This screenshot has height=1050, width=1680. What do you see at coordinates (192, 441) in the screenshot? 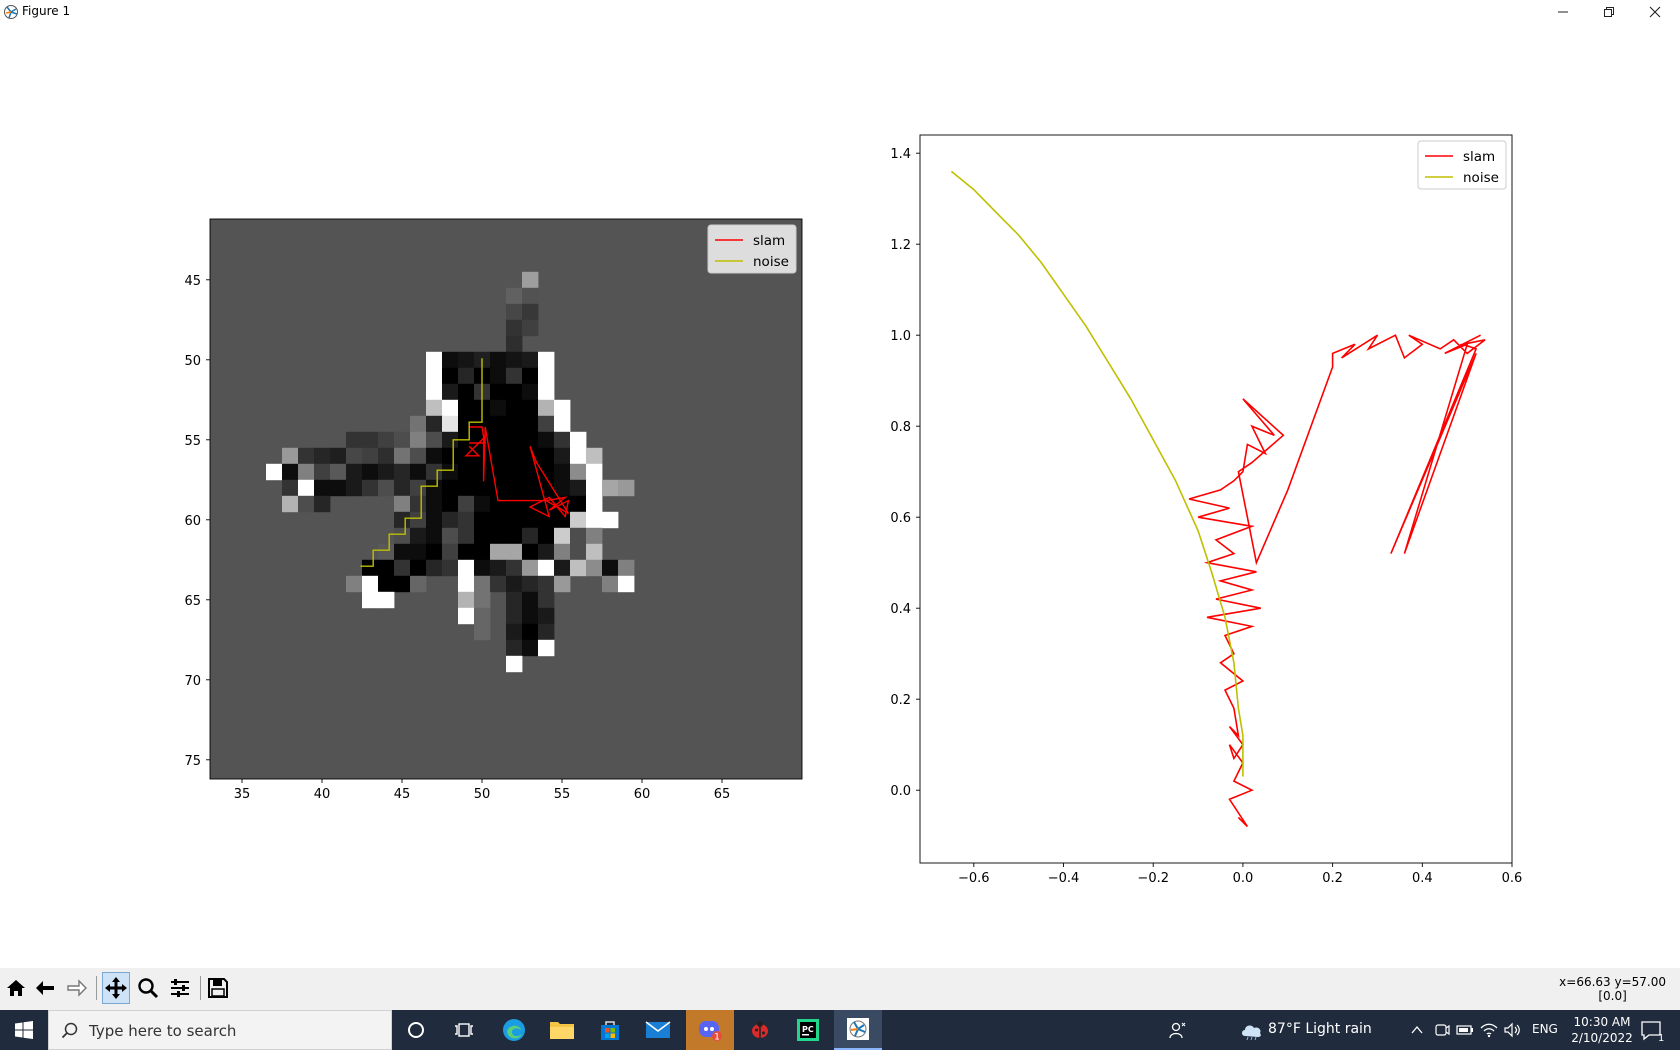
I see `heatmap-y-tick-label: 55` at bounding box center [192, 441].